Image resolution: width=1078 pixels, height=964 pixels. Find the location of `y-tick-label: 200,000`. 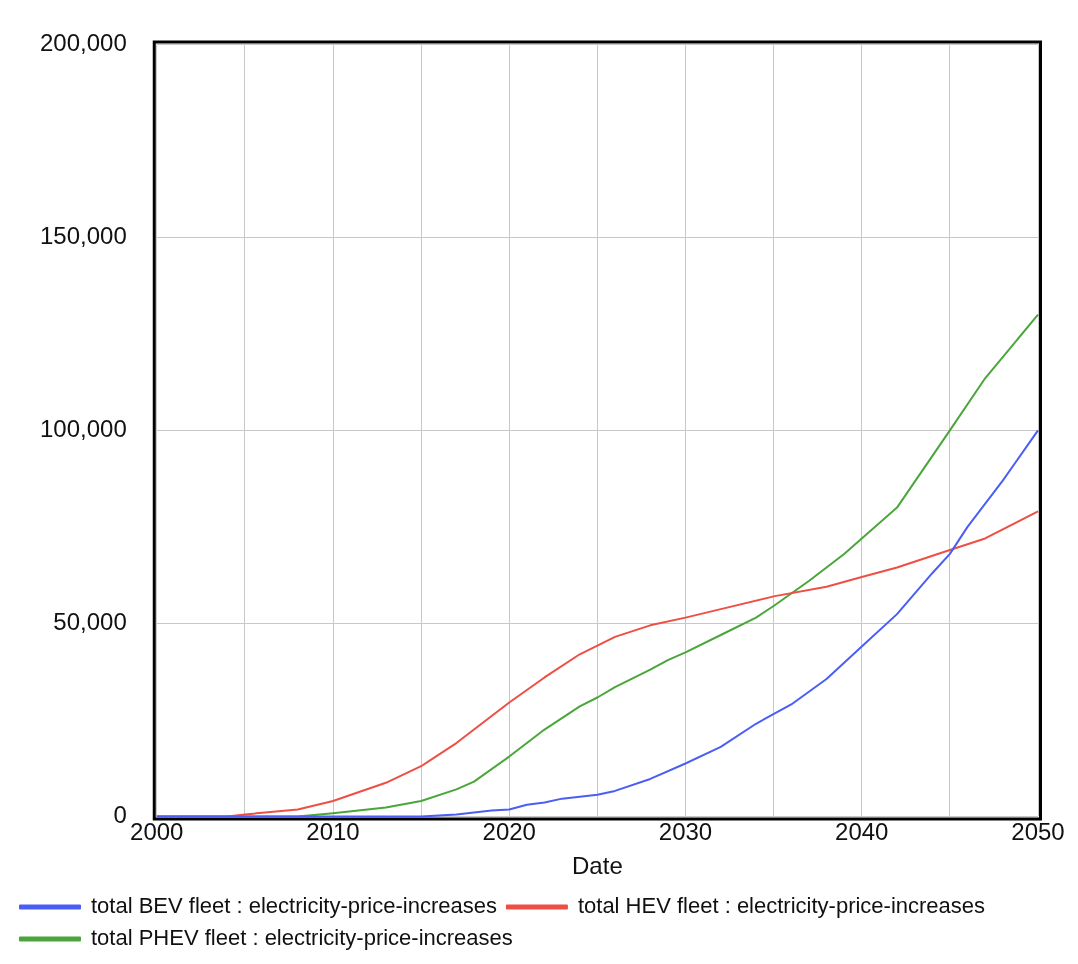

y-tick-label: 200,000 is located at coordinates (83, 43).